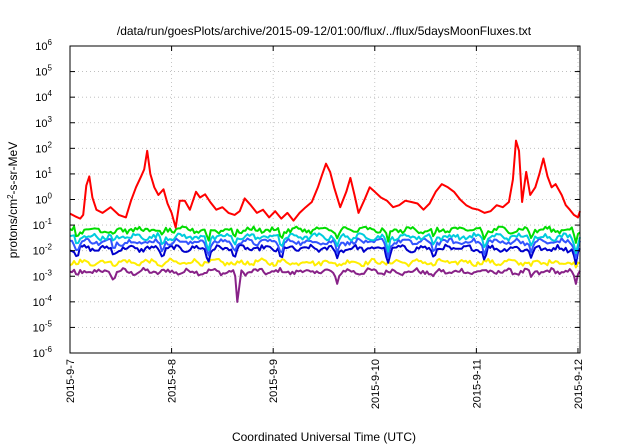  What do you see at coordinates (71, 381) in the screenshot?
I see `x-tick-label: 2015-9-7` at bounding box center [71, 381].